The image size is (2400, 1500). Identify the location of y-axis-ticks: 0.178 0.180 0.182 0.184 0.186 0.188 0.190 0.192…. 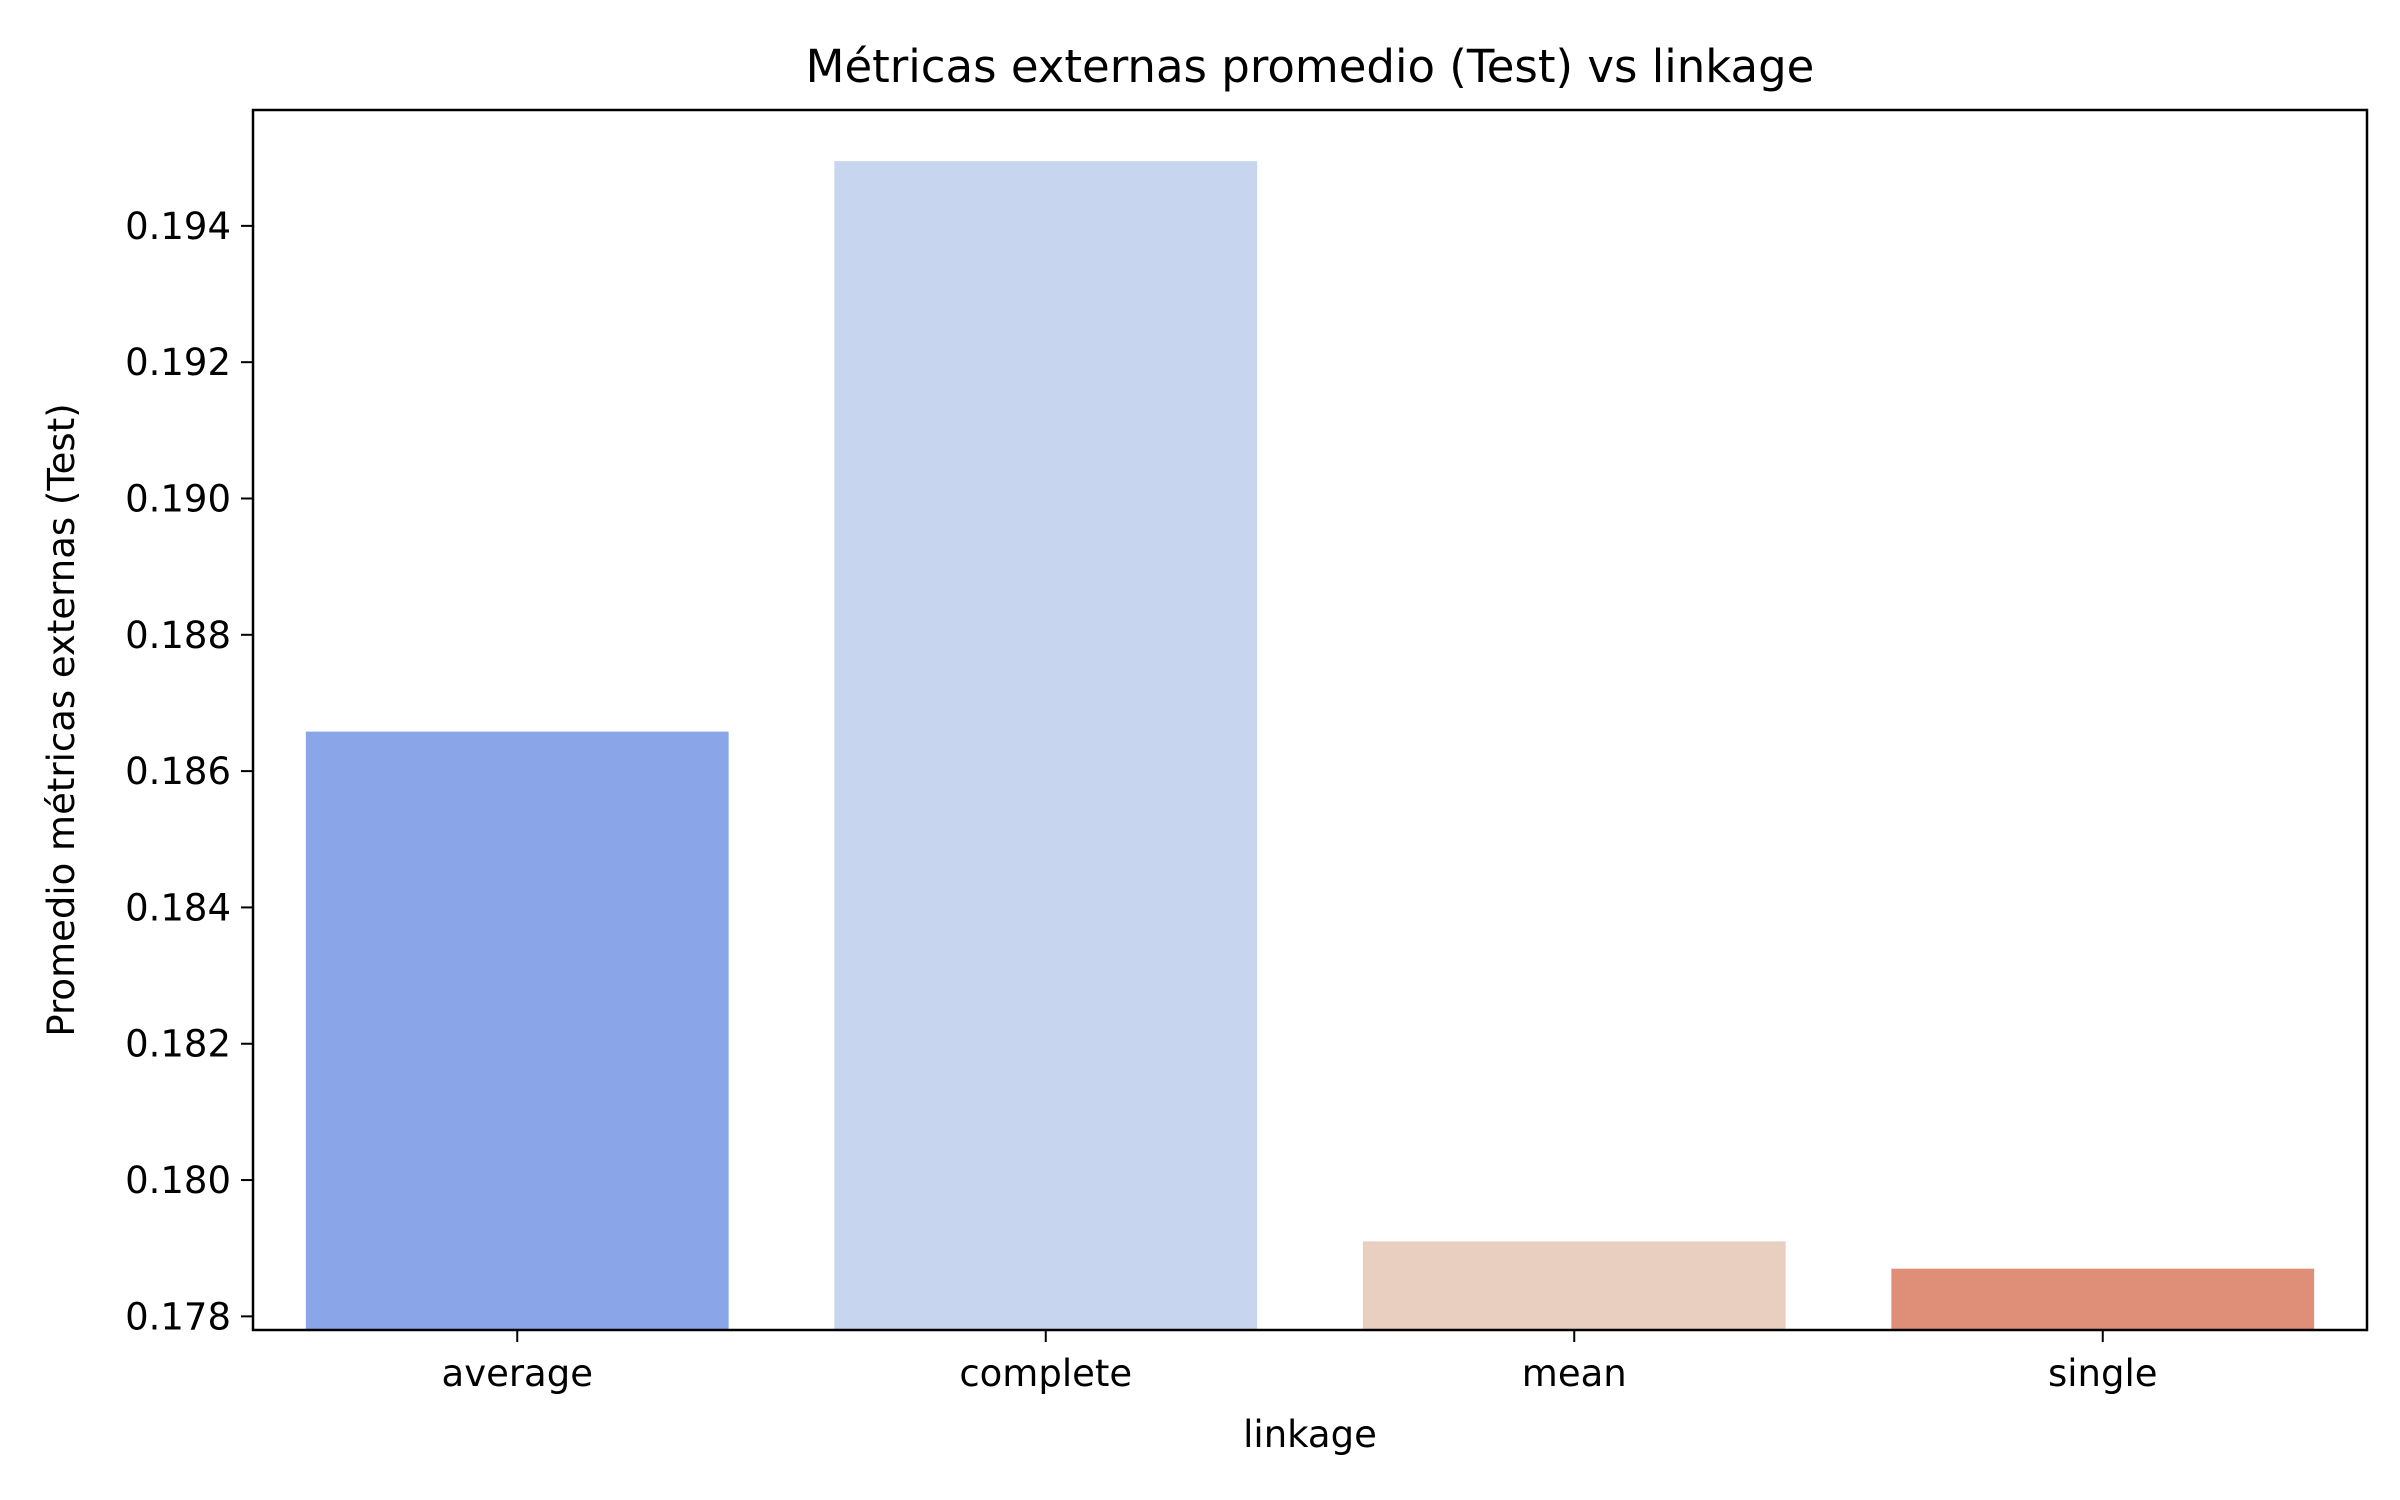
(189, 771).